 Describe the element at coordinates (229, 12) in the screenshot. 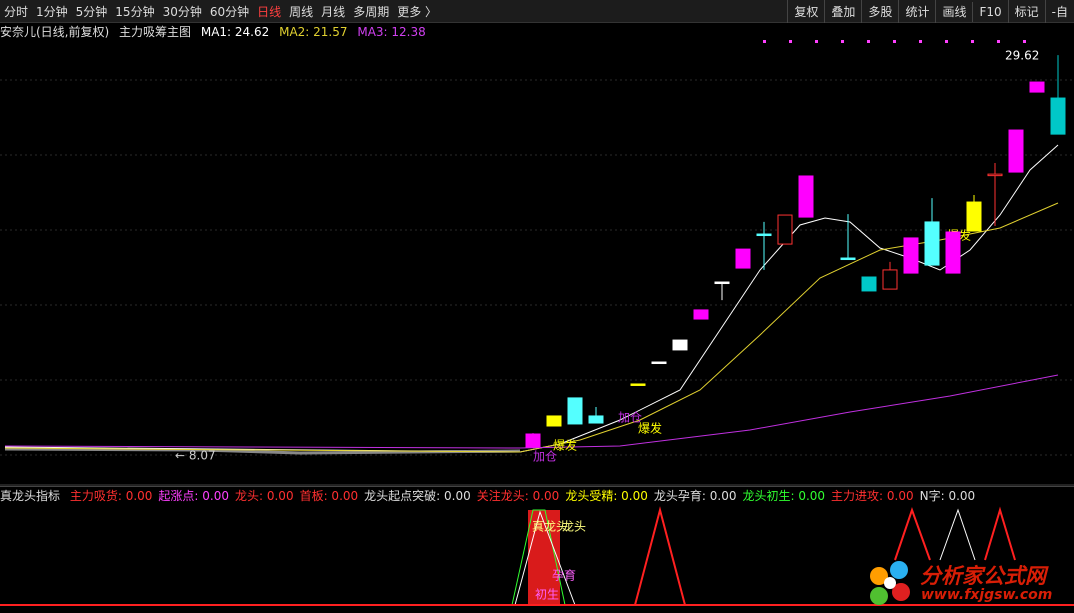

I see `period-tab: 60分钟` at that location.